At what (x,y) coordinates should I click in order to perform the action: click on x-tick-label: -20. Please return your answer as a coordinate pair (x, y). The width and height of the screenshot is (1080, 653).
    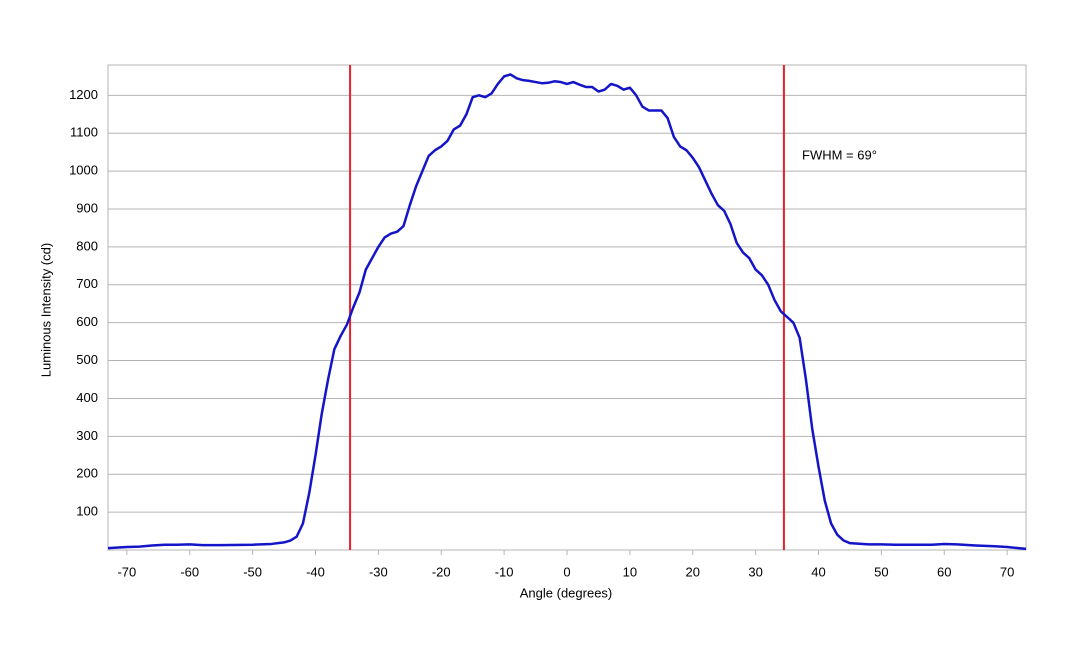
    Looking at the image, I should click on (441, 571).